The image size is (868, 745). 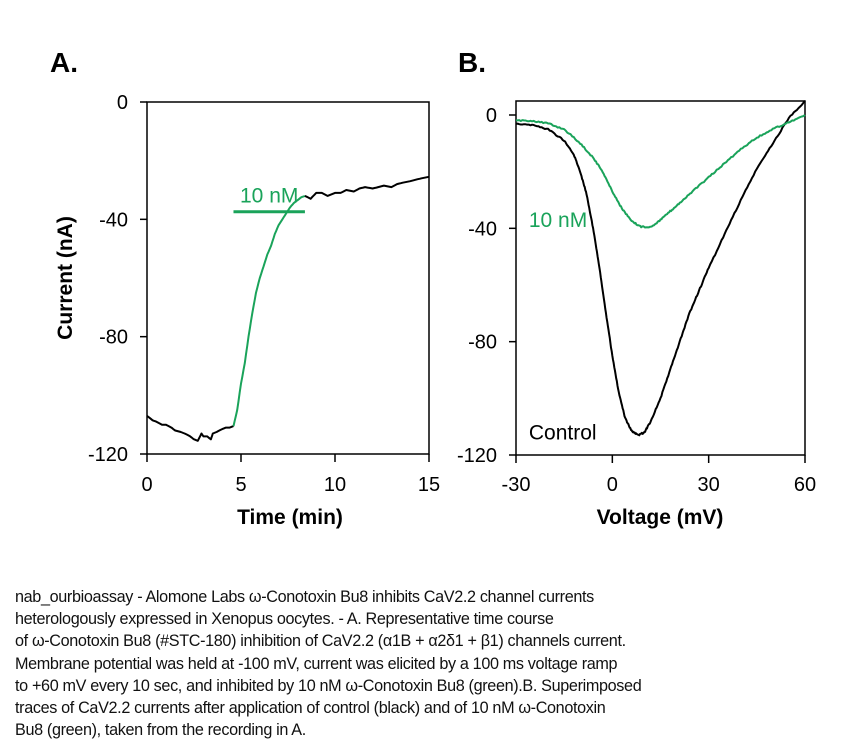 What do you see at coordinates (290, 517) in the screenshot?
I see `panel-a-x-axis-label: Time (min)` at bounding box center [290, 517].